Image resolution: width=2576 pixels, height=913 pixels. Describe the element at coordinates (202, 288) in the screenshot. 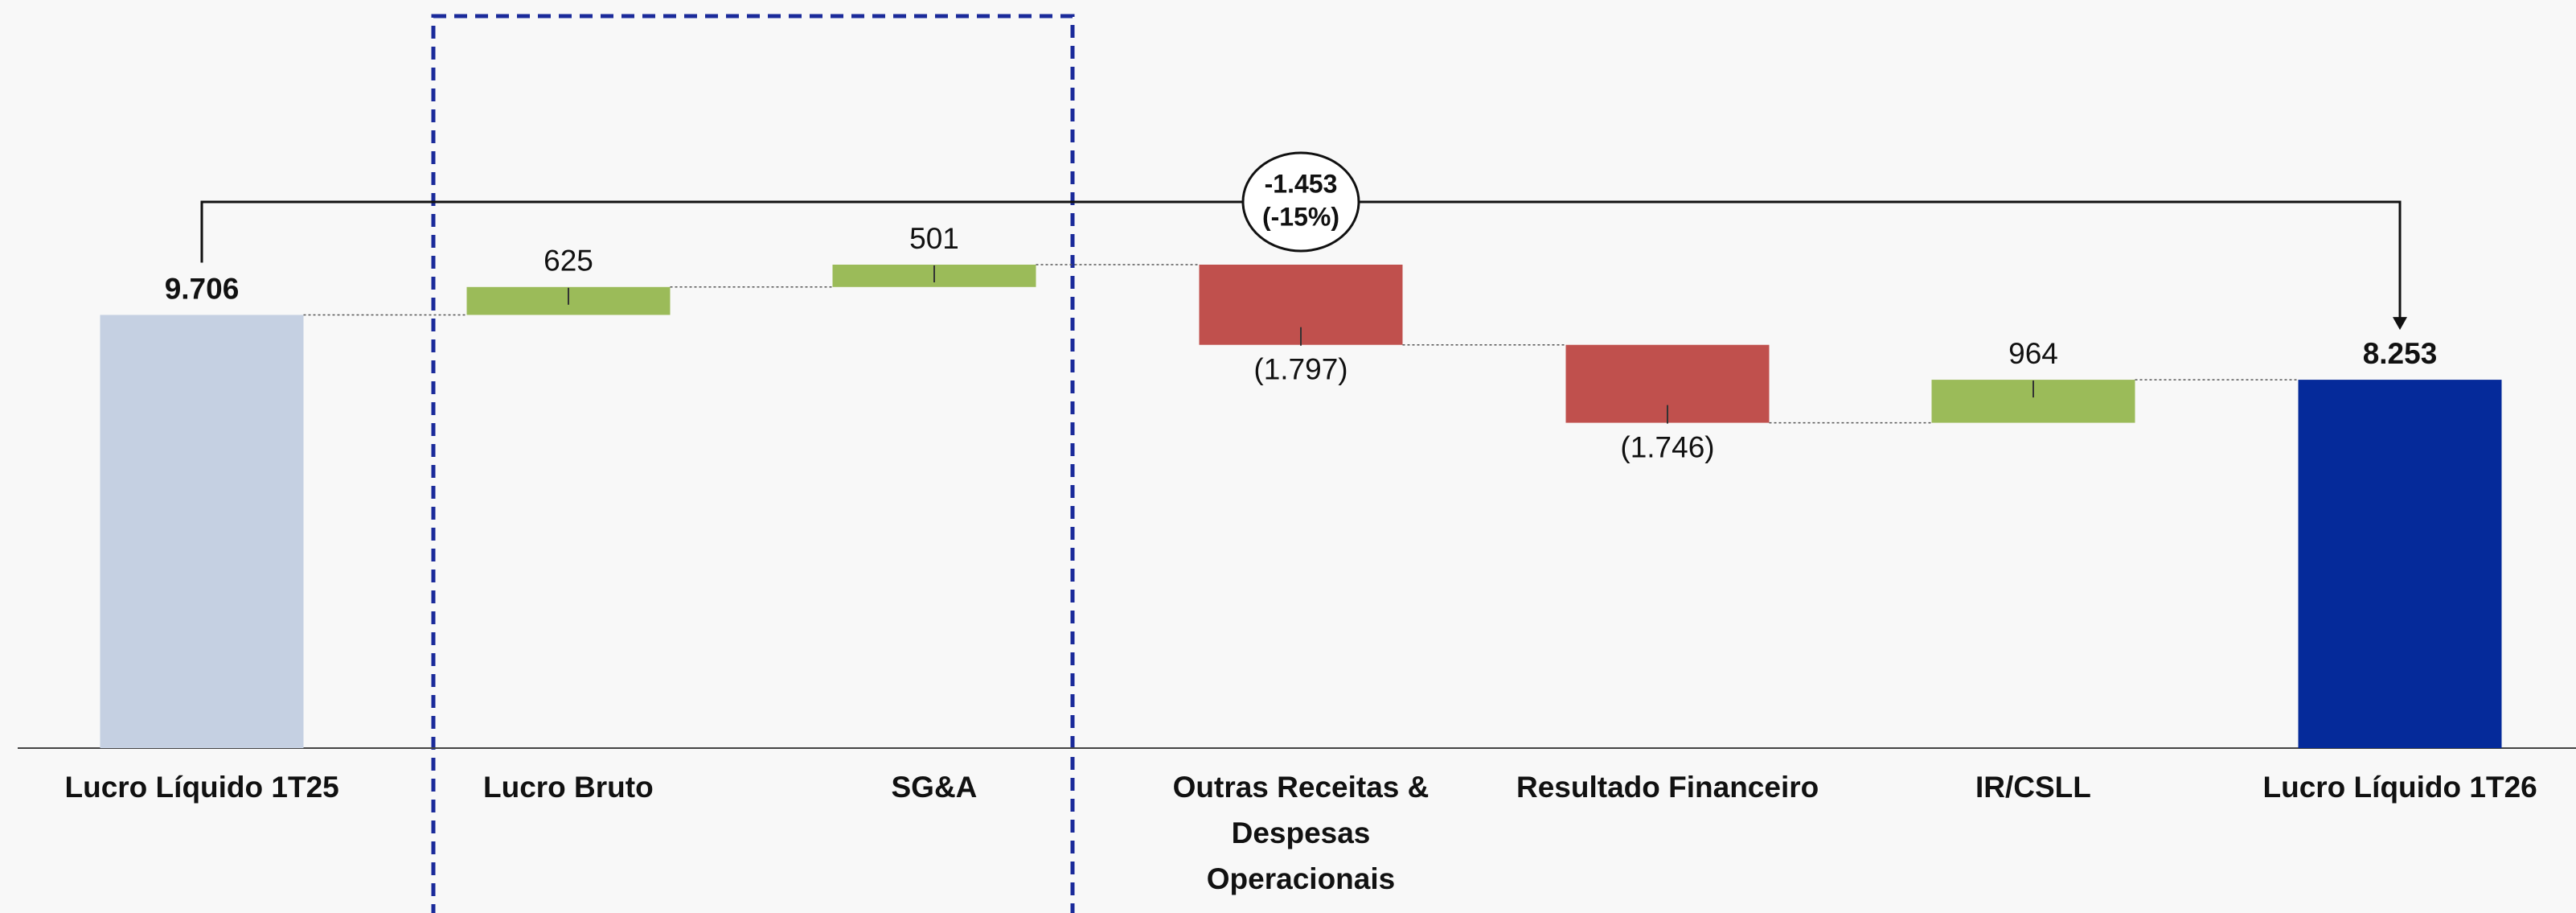

I see `total-label: 9.706` at that location.